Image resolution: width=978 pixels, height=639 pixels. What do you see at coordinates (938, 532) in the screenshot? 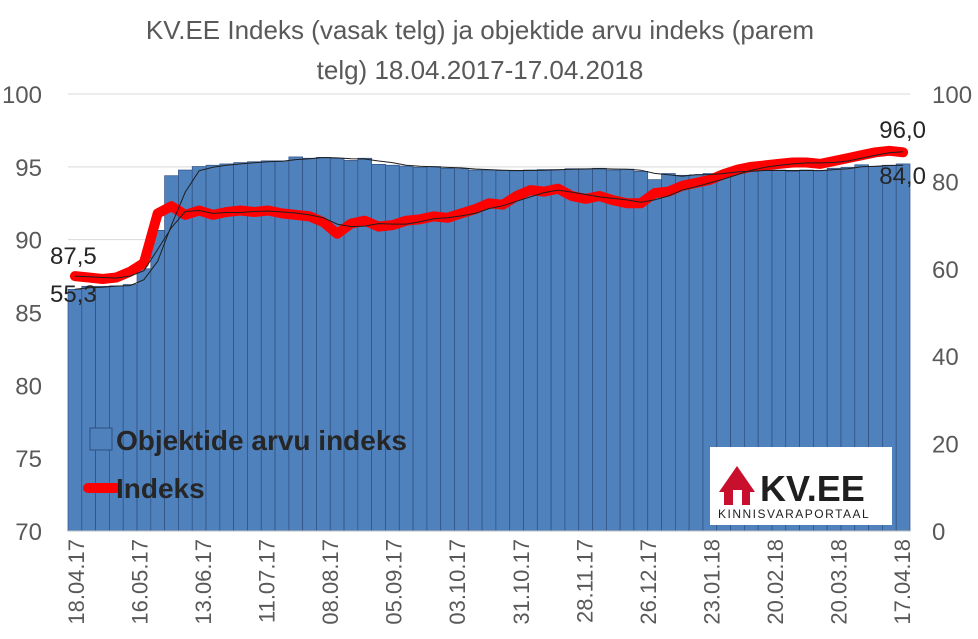
I see `right-axis-tick-label: 0` at bounding box center [938, 532].